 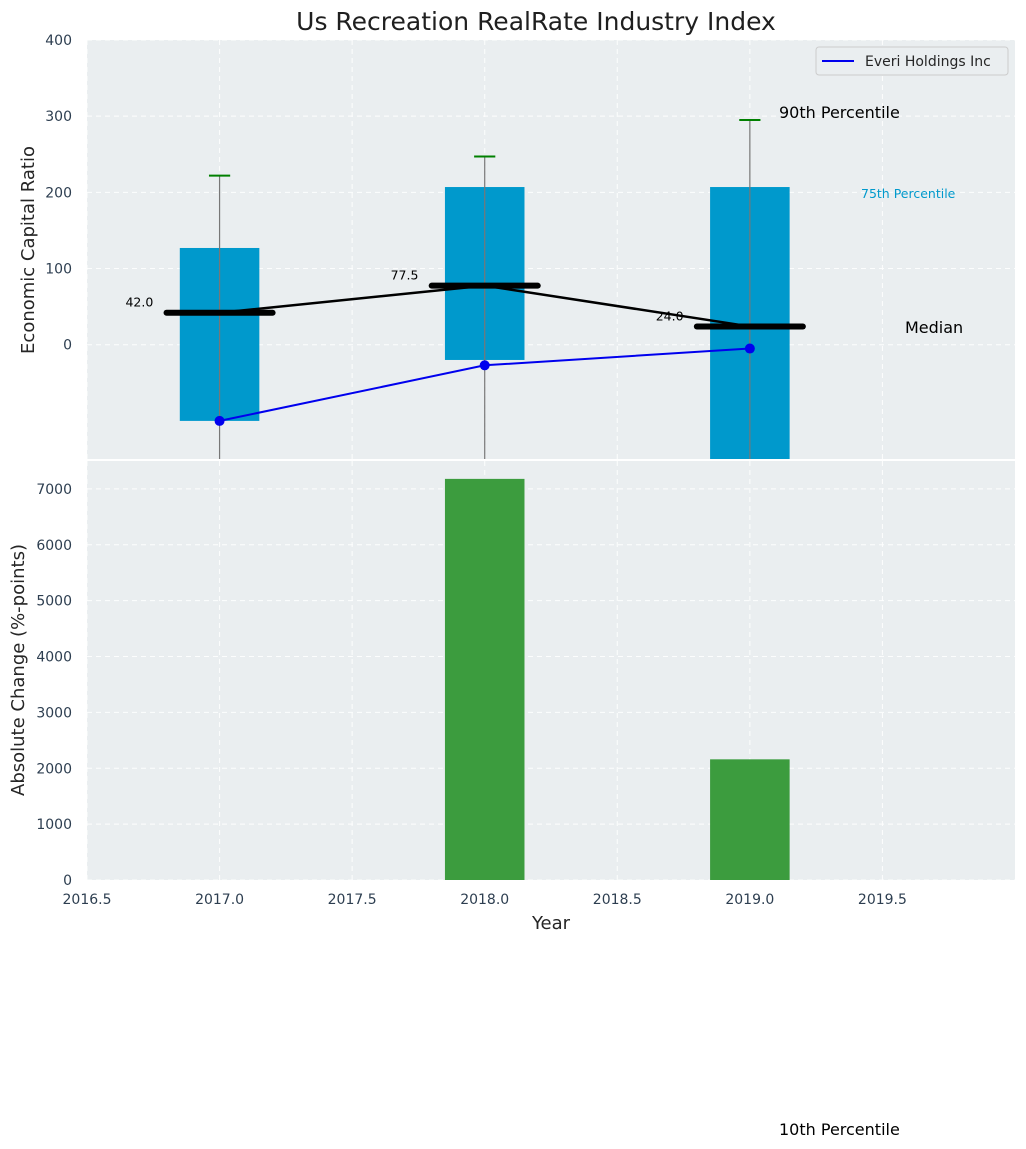 I want to click on bar-2019, so click(x=750, y=819).